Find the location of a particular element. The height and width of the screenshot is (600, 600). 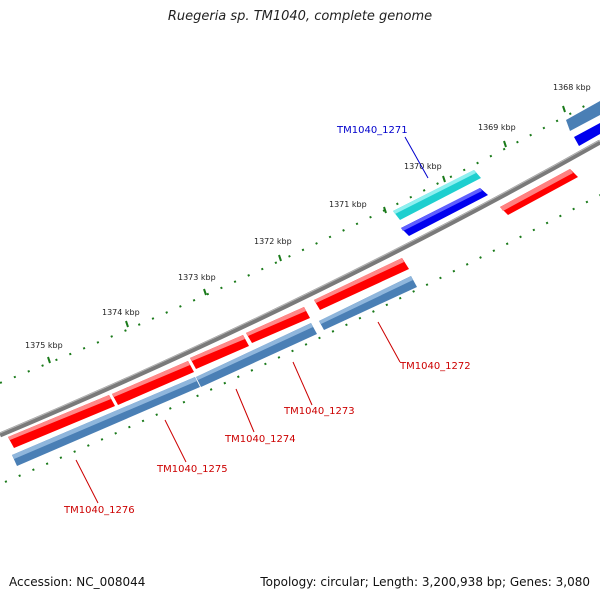

tick-label-1373: 1373 kbp is located at coordinates (197, 277).